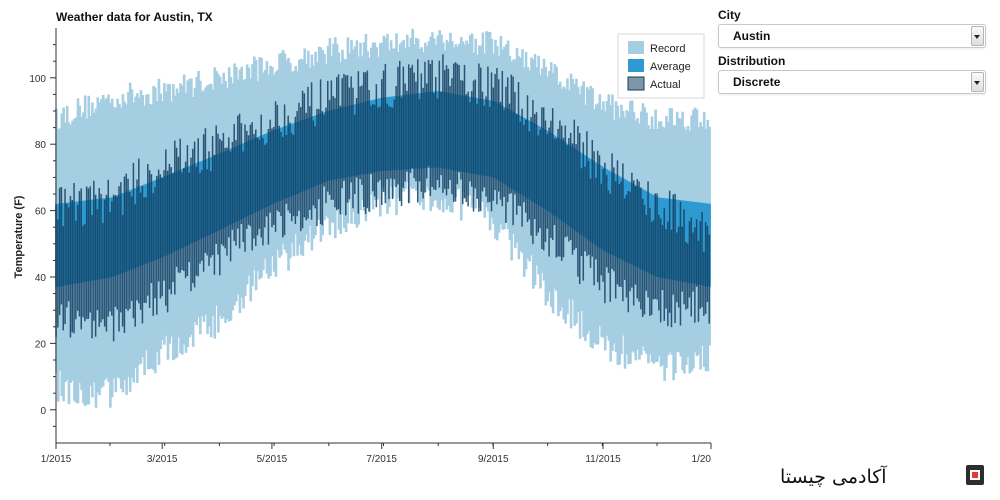 This screenshot has width=1000, height=500. Describe the element at coordinates (852, 82) in the screenshot. I see `distribution-select: Discrete` at that location.